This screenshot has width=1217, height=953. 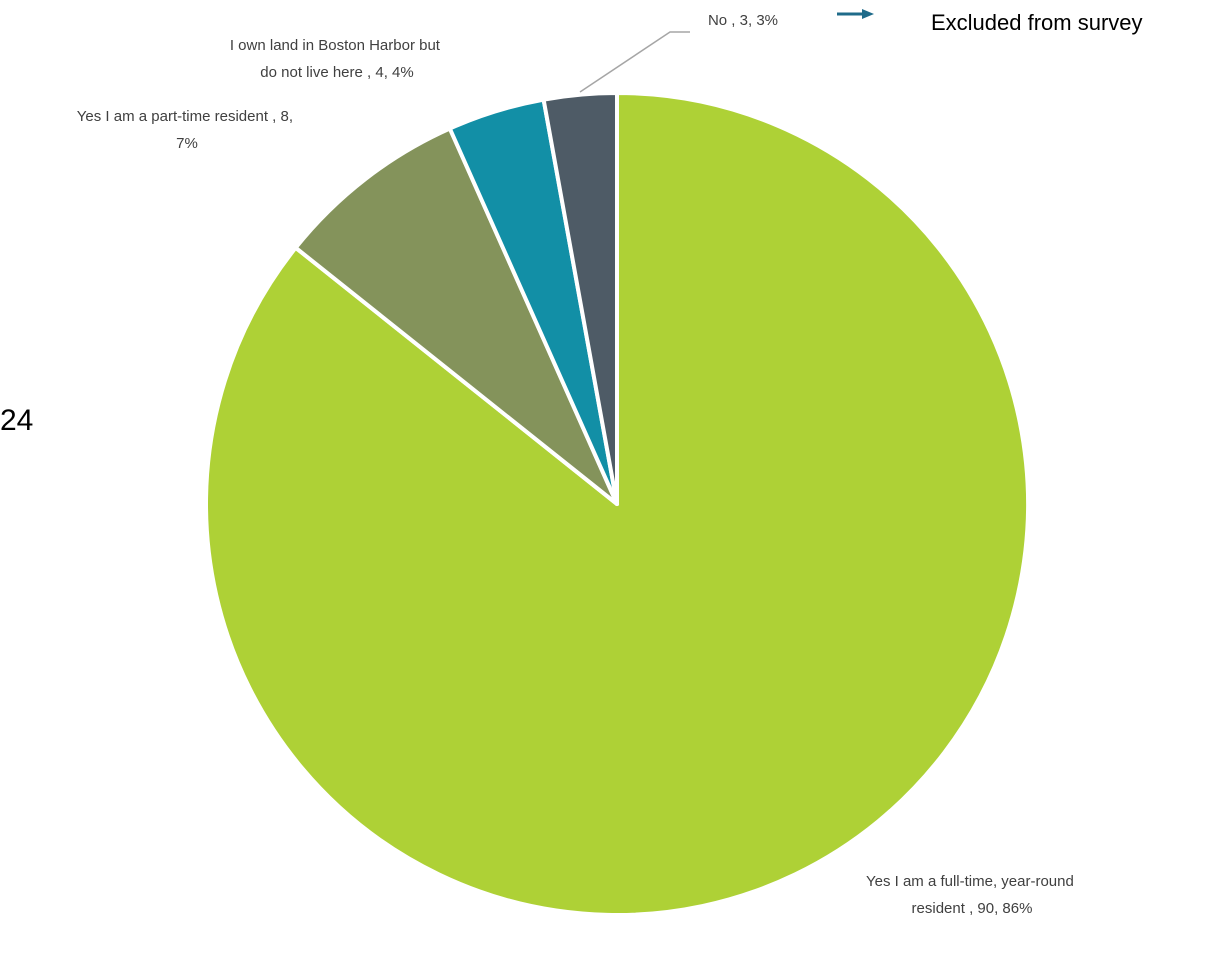 What do you see at coordinates (634, 62) in the screenshot?
I see `no-leader-line` at bounding box center [634, 62].